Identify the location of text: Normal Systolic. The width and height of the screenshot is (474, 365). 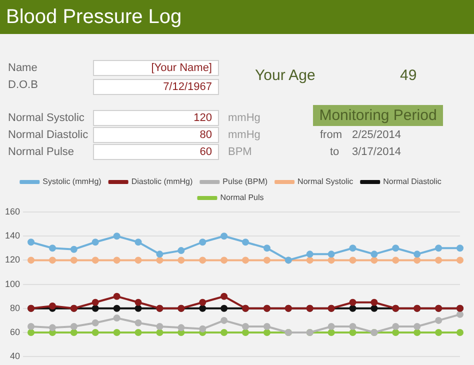
(46, 118).